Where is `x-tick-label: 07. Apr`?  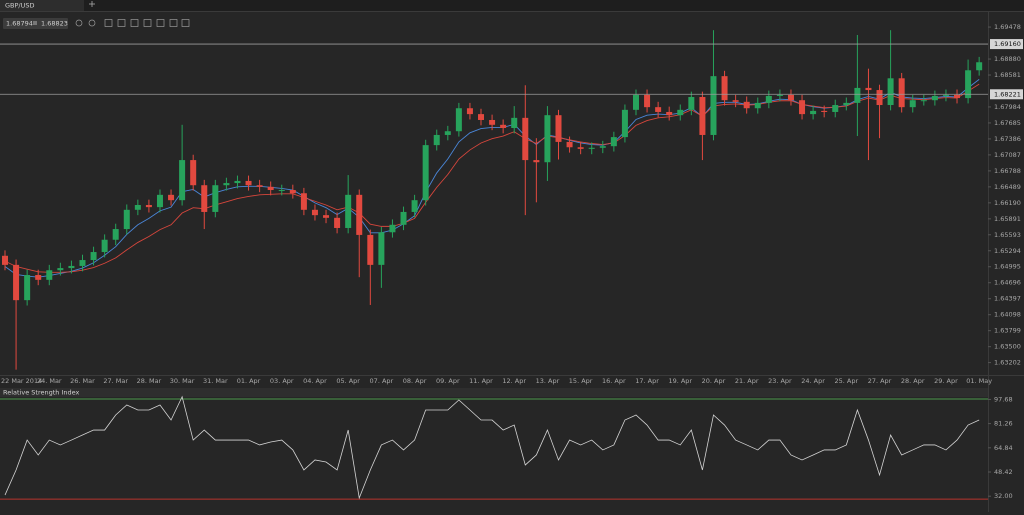 x-tick-label: 07. Apr is located at coordinates (382, 381).